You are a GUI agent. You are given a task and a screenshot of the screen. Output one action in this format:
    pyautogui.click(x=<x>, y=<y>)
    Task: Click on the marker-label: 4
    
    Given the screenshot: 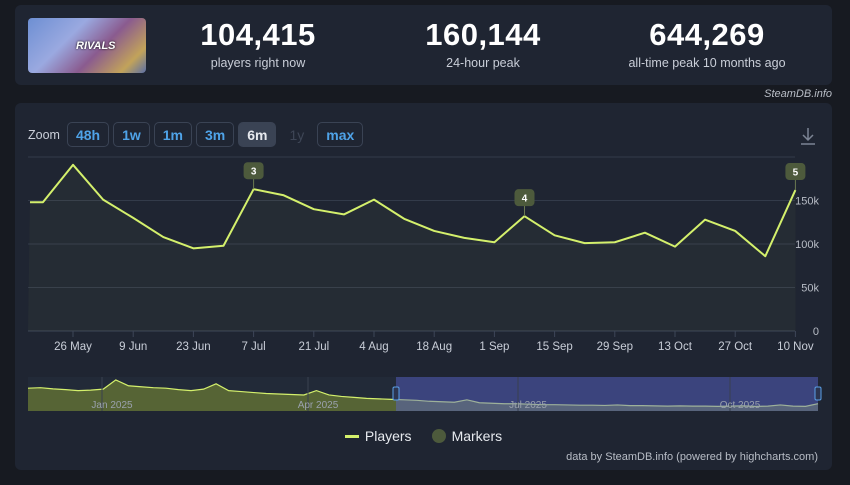 What is the action you would take?
    pyautogui.click(x=525, y=199)
    